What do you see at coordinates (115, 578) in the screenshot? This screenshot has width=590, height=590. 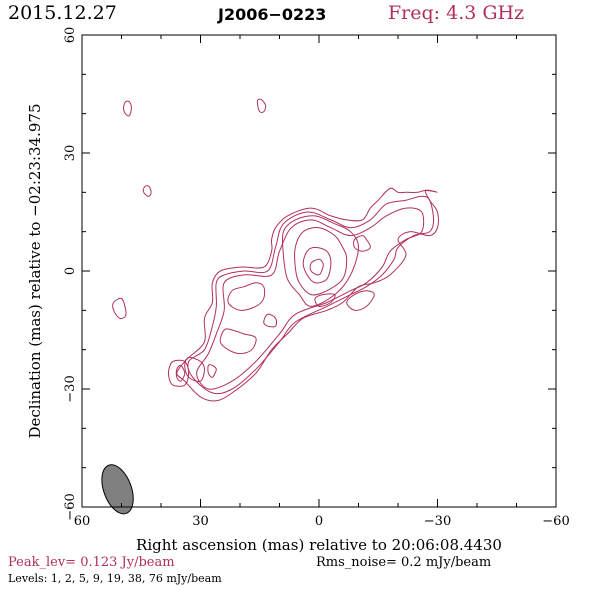 I see `contour-levels: Levels: 1, 2, 5, 9, 19, 38, 76 mJy/beam` at bounding box center [115, 578].